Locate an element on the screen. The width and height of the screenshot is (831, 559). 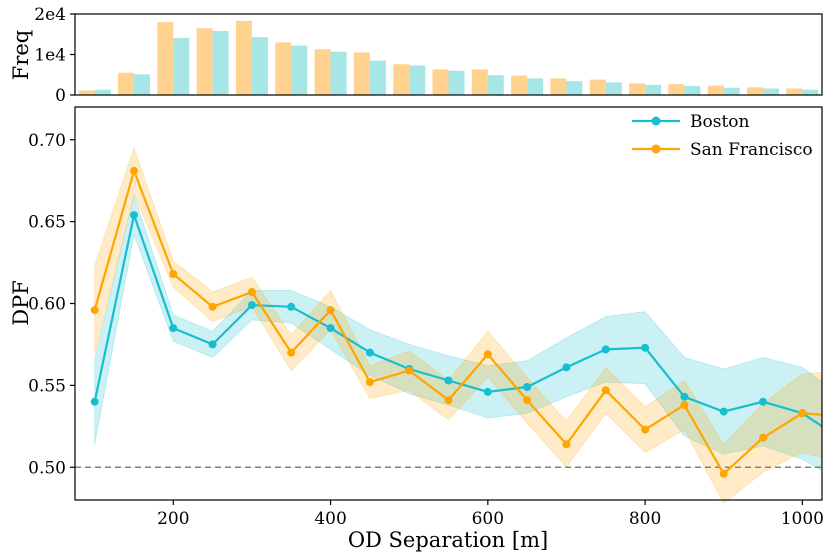
line-chart-x-ticks: 200 400 600 800 1000 is located at coordinates (490, 514).